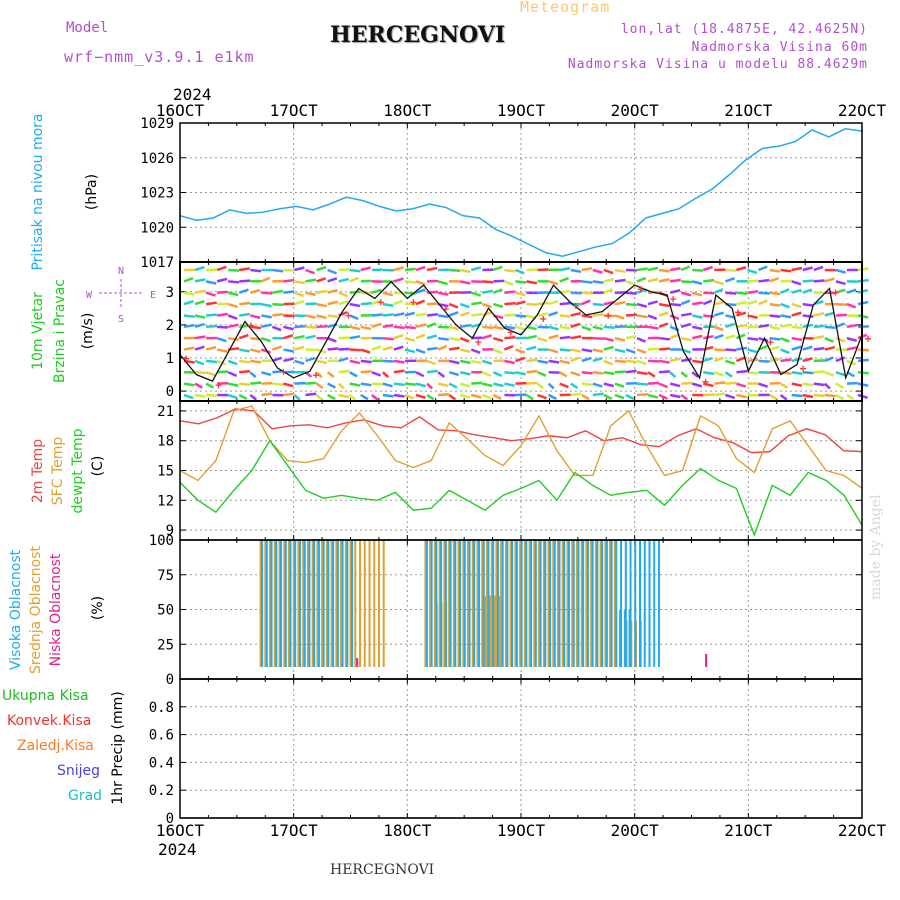 The image size is (900, 900). Describe the element at coordinates (161, 791) in the screenshot. I see `y-tick-label: 0.2` at that location.